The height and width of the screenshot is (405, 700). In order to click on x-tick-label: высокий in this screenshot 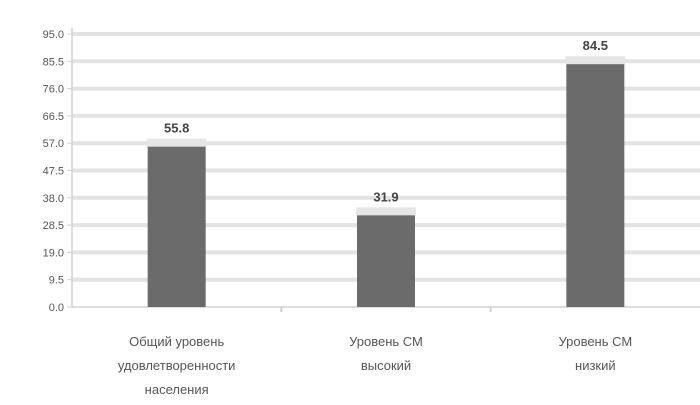, I will do `click(386, 365)`.